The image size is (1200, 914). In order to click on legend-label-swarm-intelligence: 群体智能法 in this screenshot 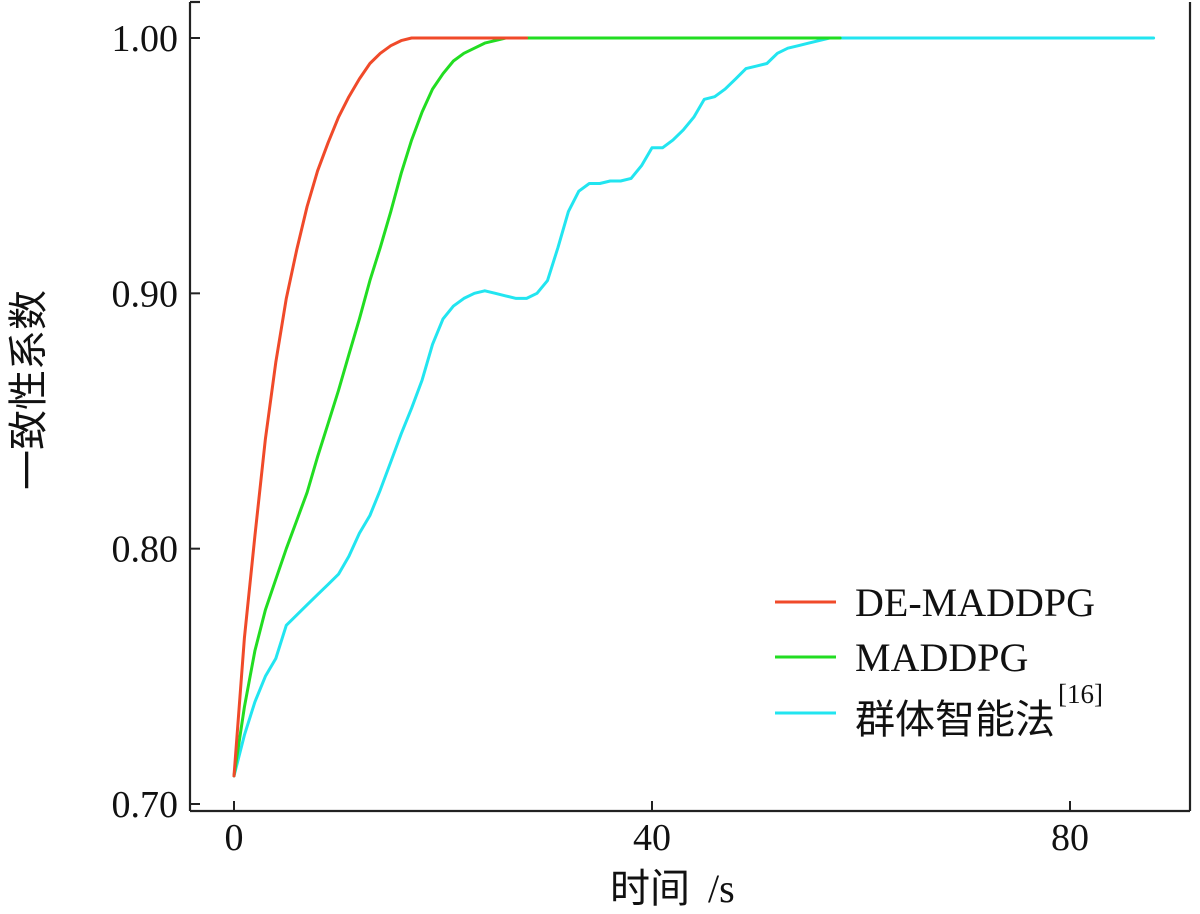, I will do `click(955, 720)`.